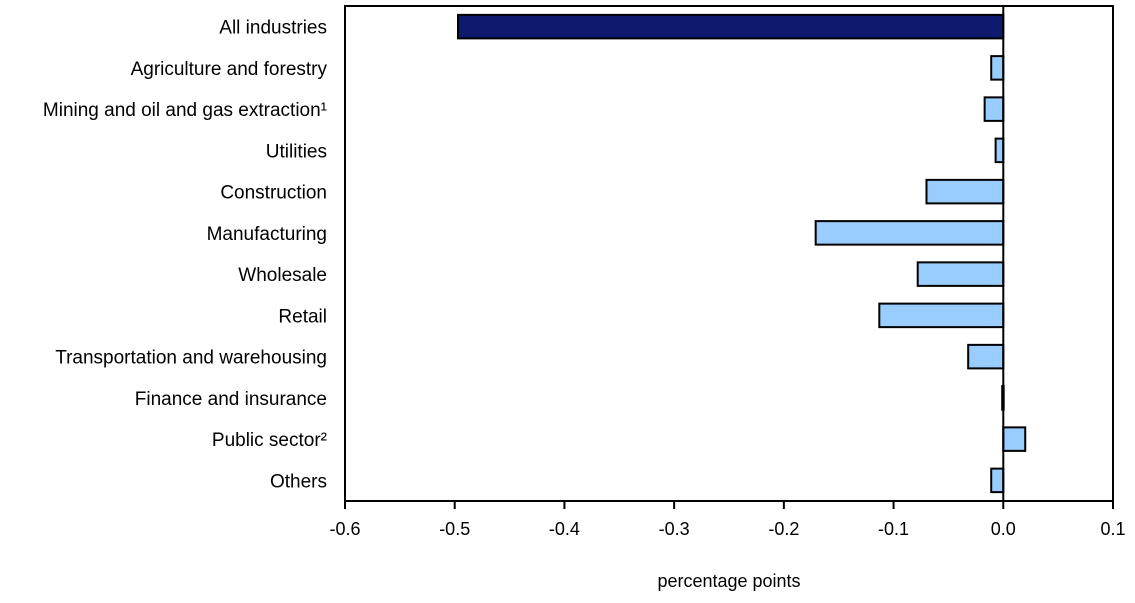 Image resolution: width=1135 pixels, height=603 pixels. I want to click on category-label: Wholesale, so click(282, 275).